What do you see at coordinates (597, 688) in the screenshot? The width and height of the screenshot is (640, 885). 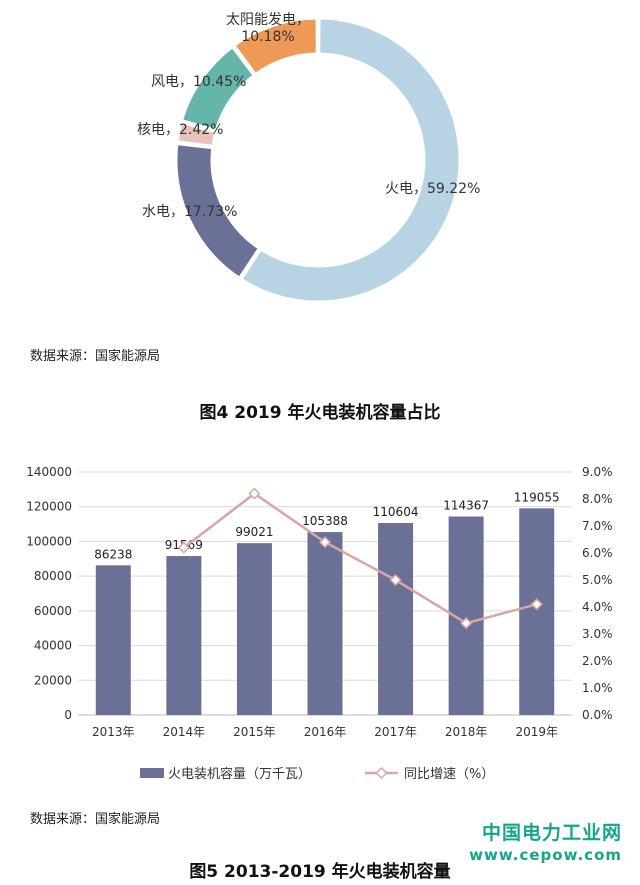 I see `right-tick-label-1: 1.0%` at bounding box center [597, 688].